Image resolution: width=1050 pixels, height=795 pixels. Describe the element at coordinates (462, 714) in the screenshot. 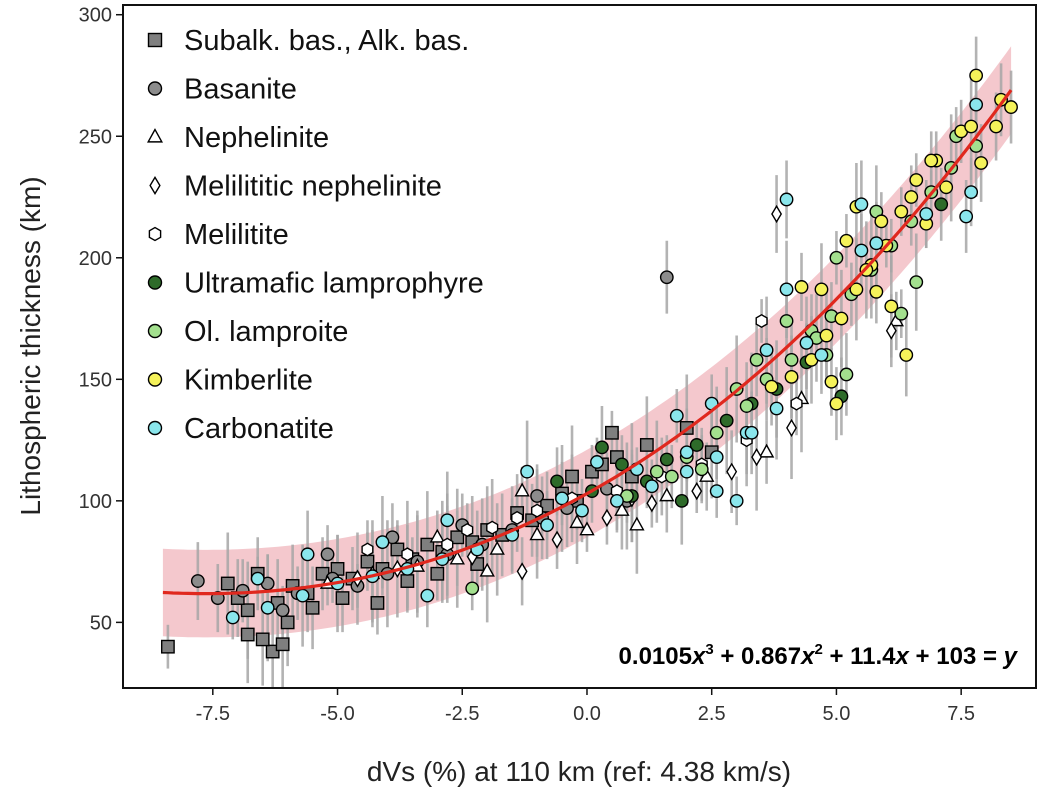

I see `x-tick-label: -2.5` at that location.